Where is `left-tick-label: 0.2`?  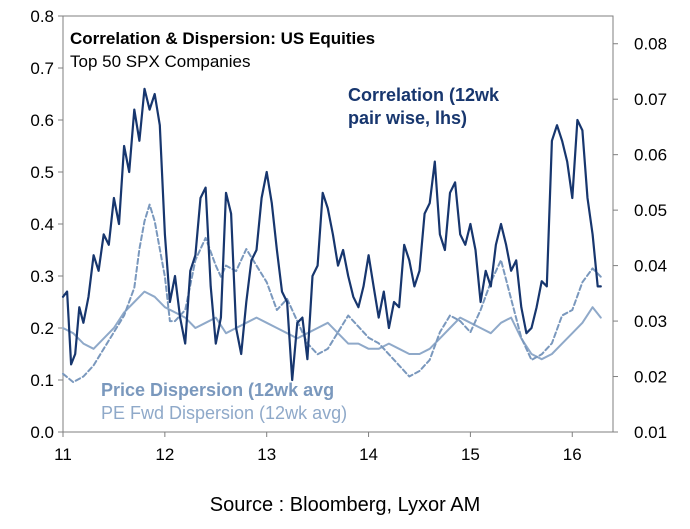 left-tick-label: 0.2 is located at coordinates (42, 328).